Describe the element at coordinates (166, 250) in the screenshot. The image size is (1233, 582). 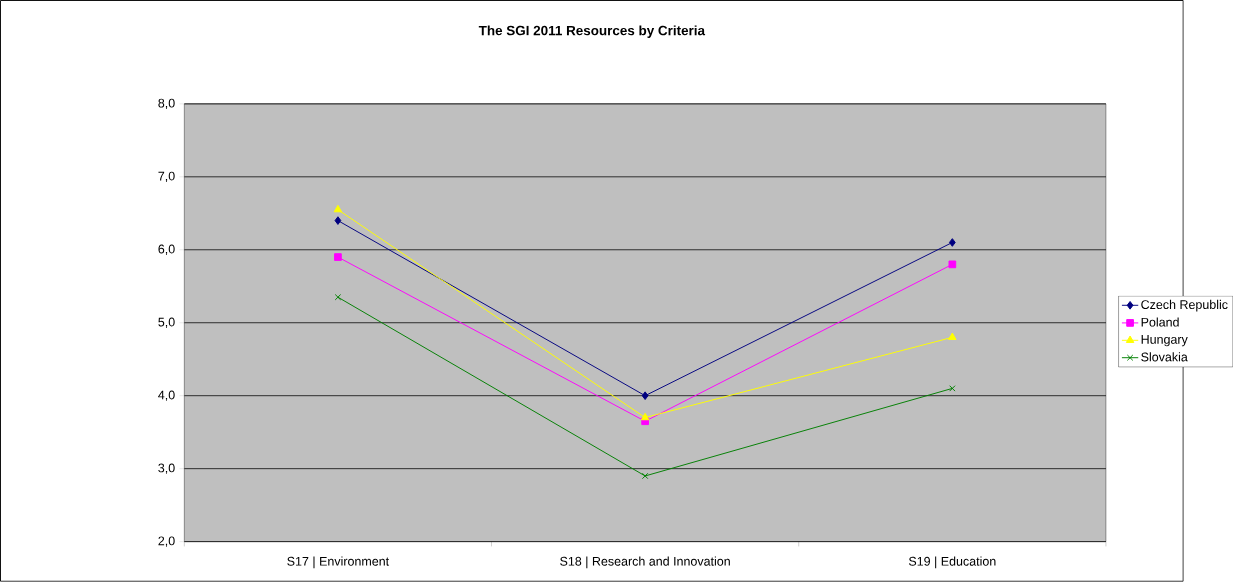
I see `y-tick-label: 6,0` at that location.